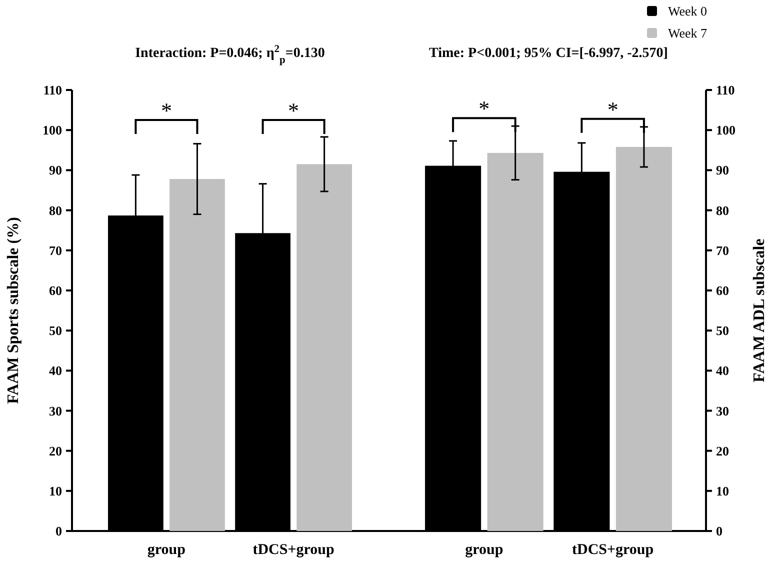 Image resolution: width=778 pixels, height=563 pixels. Describe the element at coordinates (55, 450) in the screenshot. I see `y-tick-label: 20` at that location.